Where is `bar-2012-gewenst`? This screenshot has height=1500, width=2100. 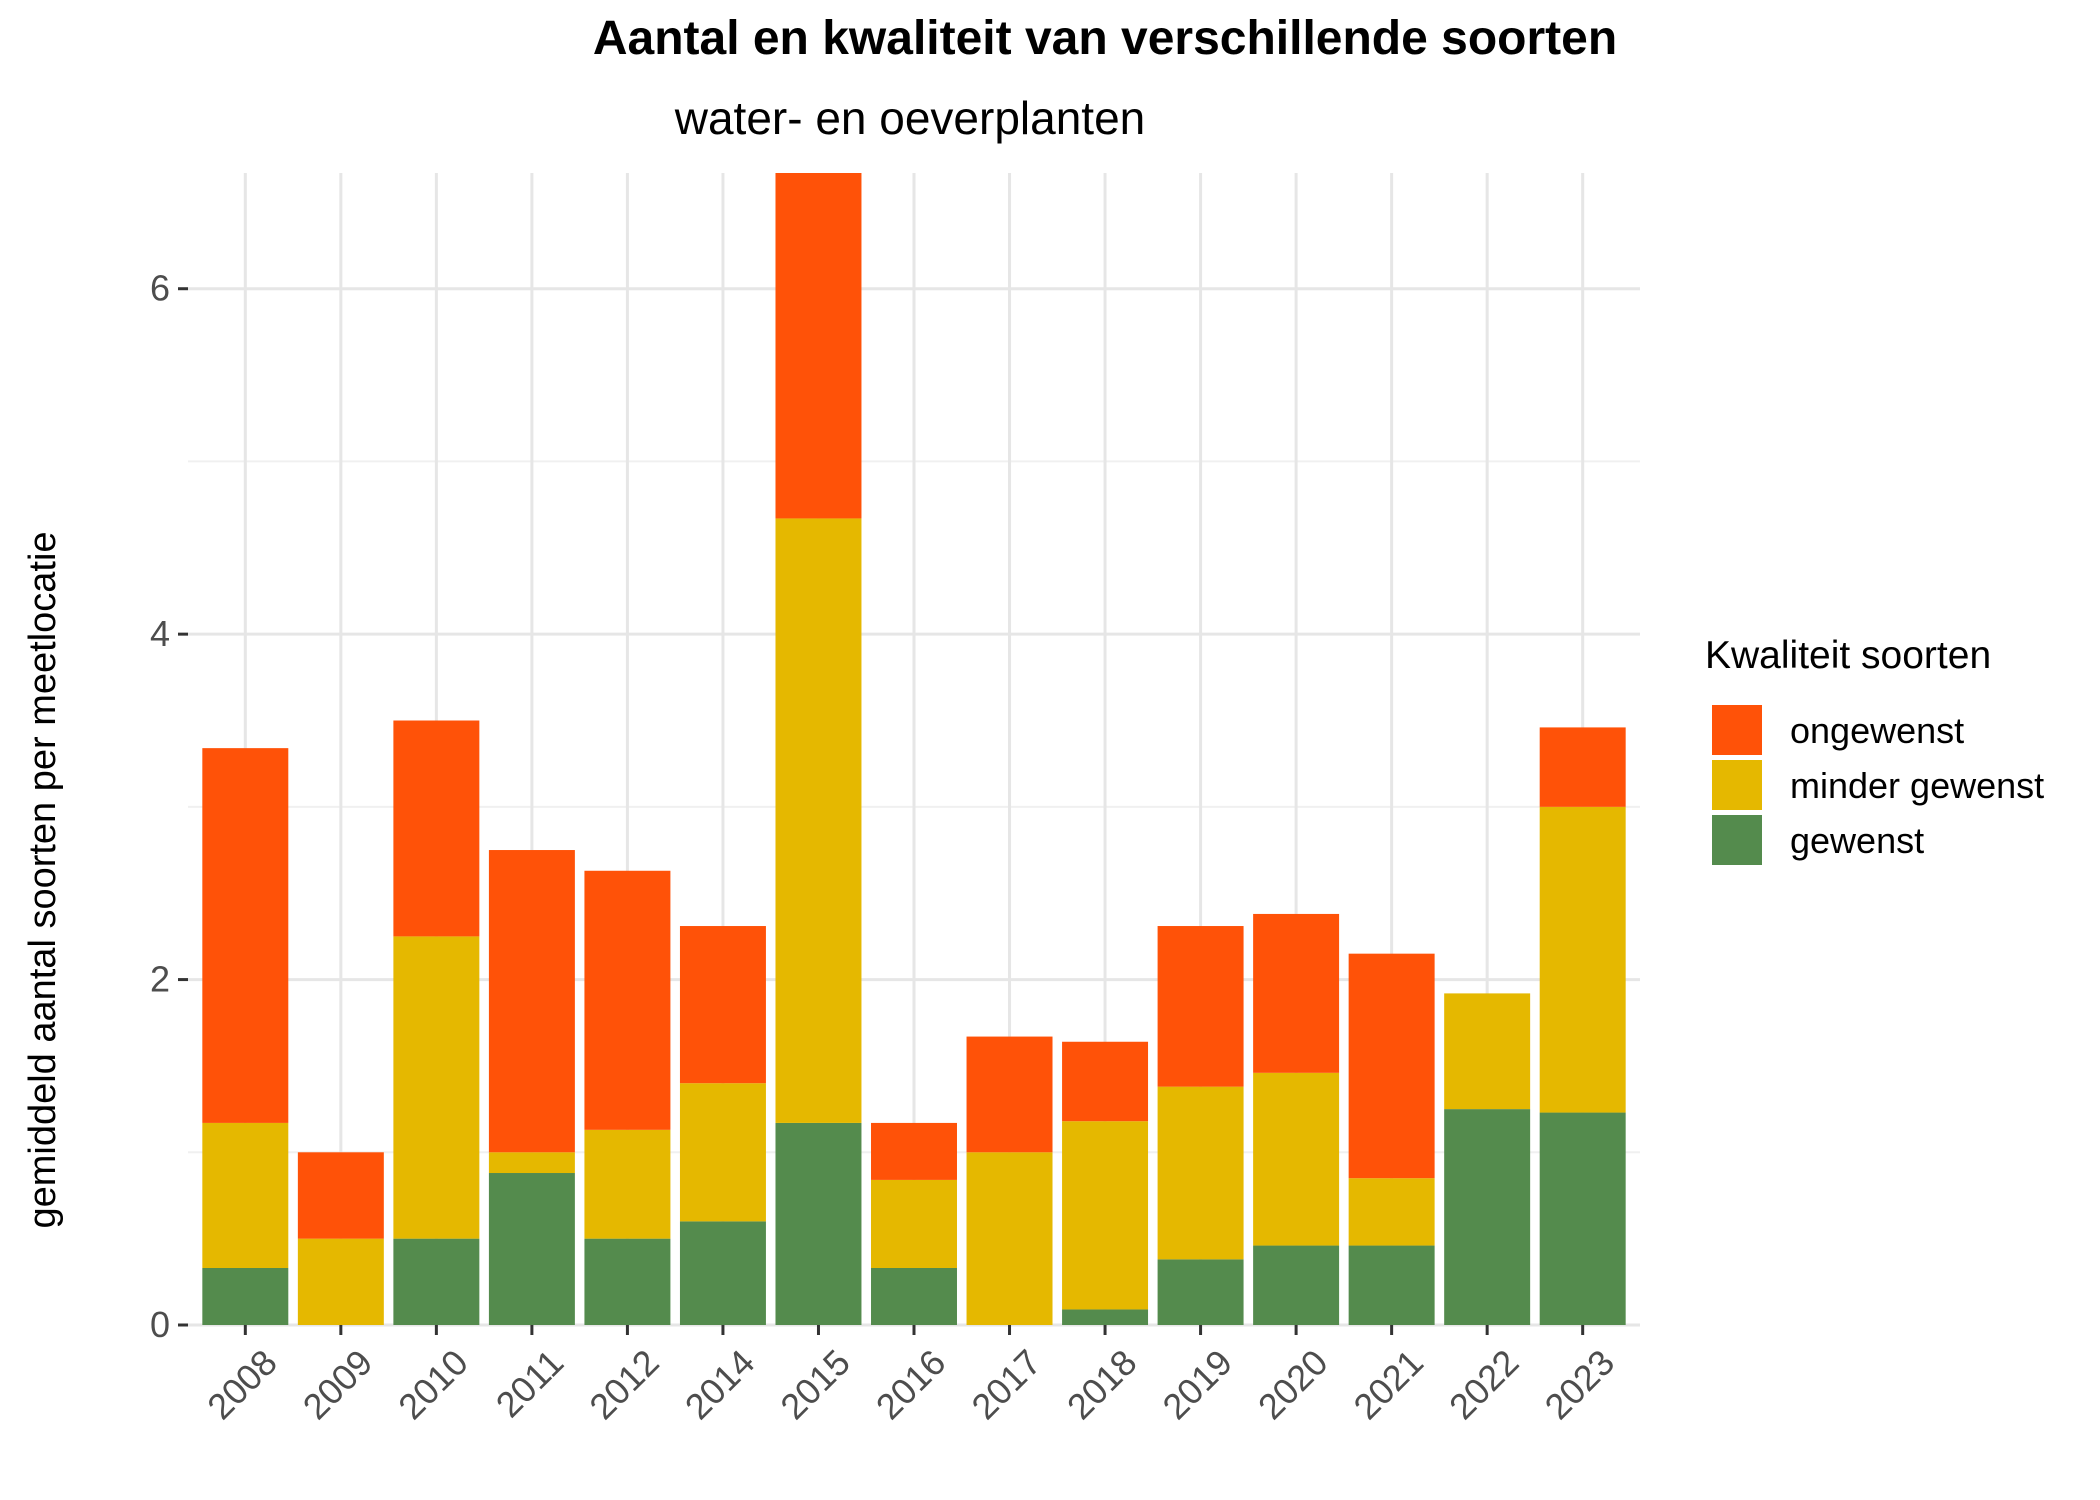
bar-2012-gewenst is located at coordinates (627, 1281).